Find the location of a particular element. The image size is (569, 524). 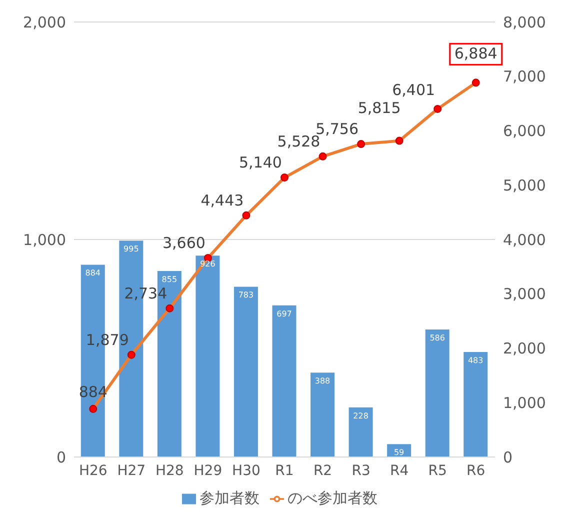

legend-label: 参加者数 is located at coordinates (230, 498).